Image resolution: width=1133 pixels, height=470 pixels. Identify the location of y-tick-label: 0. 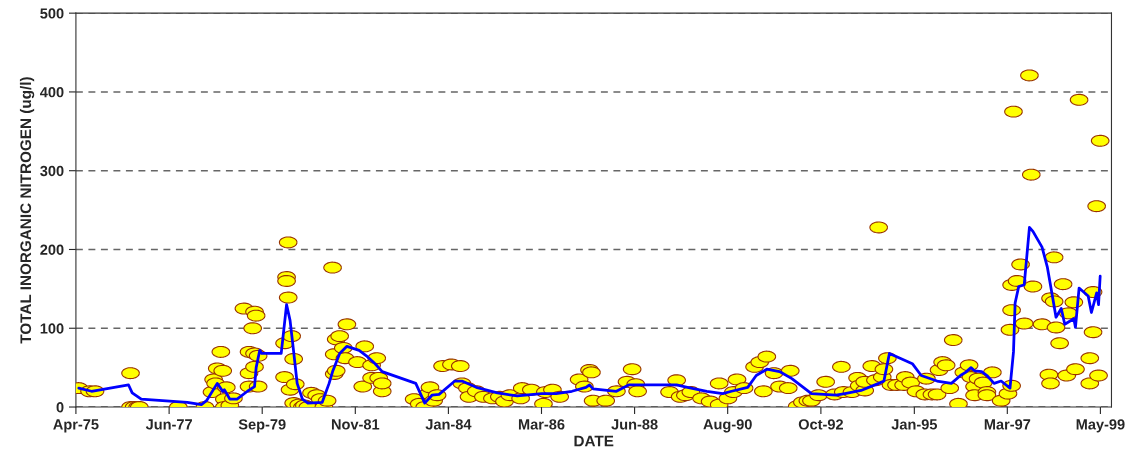
(60, 407).